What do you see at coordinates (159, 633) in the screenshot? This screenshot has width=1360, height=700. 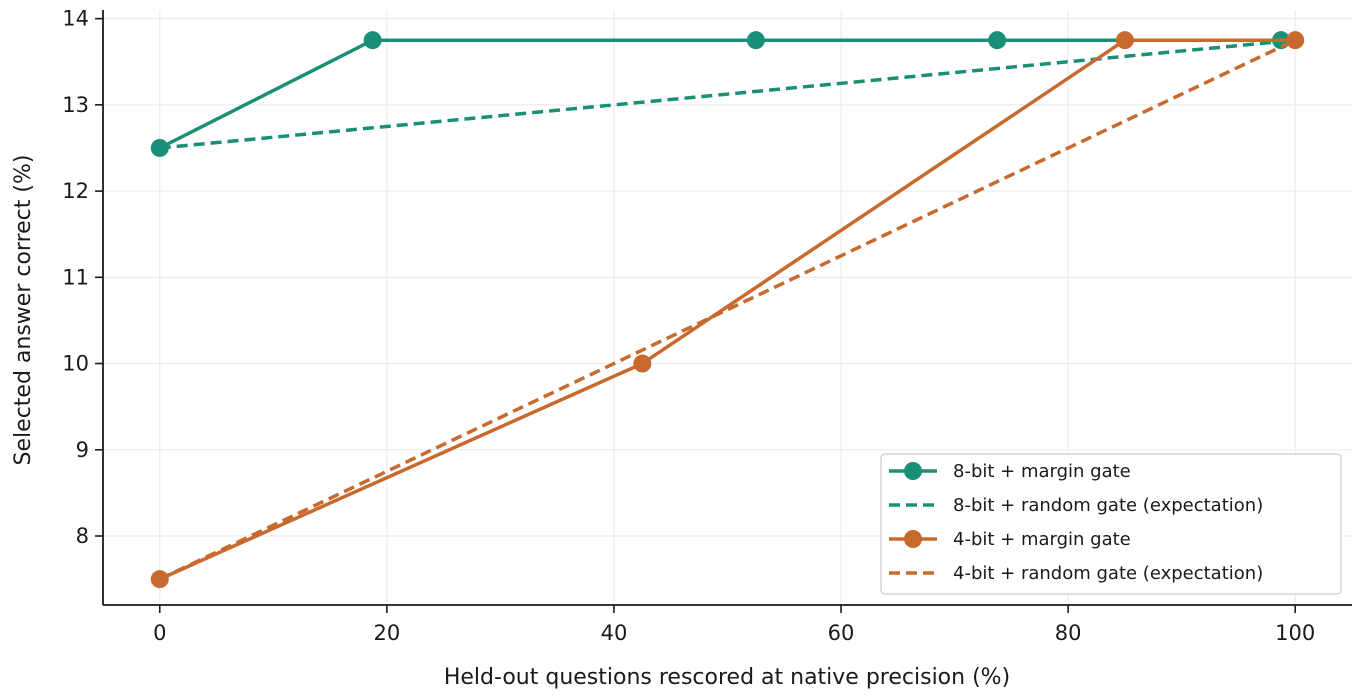 I see `x-tick-label: 0` at bounding box center [159, 633].